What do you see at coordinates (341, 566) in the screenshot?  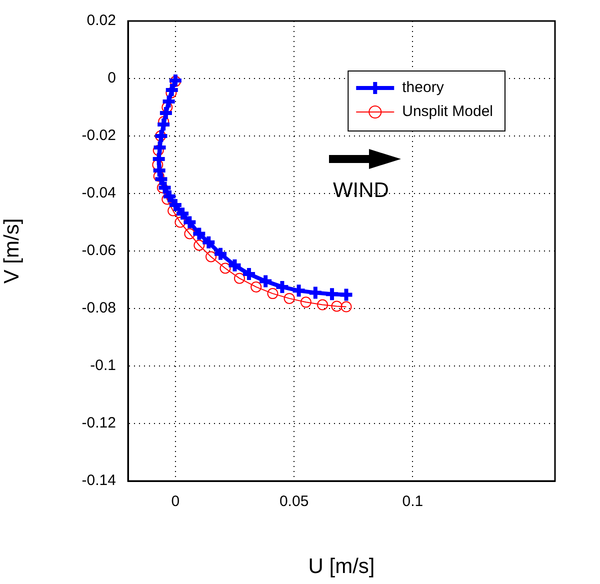 I see `x-axis-title: U [m/s]` at bounding box center [341, 566].